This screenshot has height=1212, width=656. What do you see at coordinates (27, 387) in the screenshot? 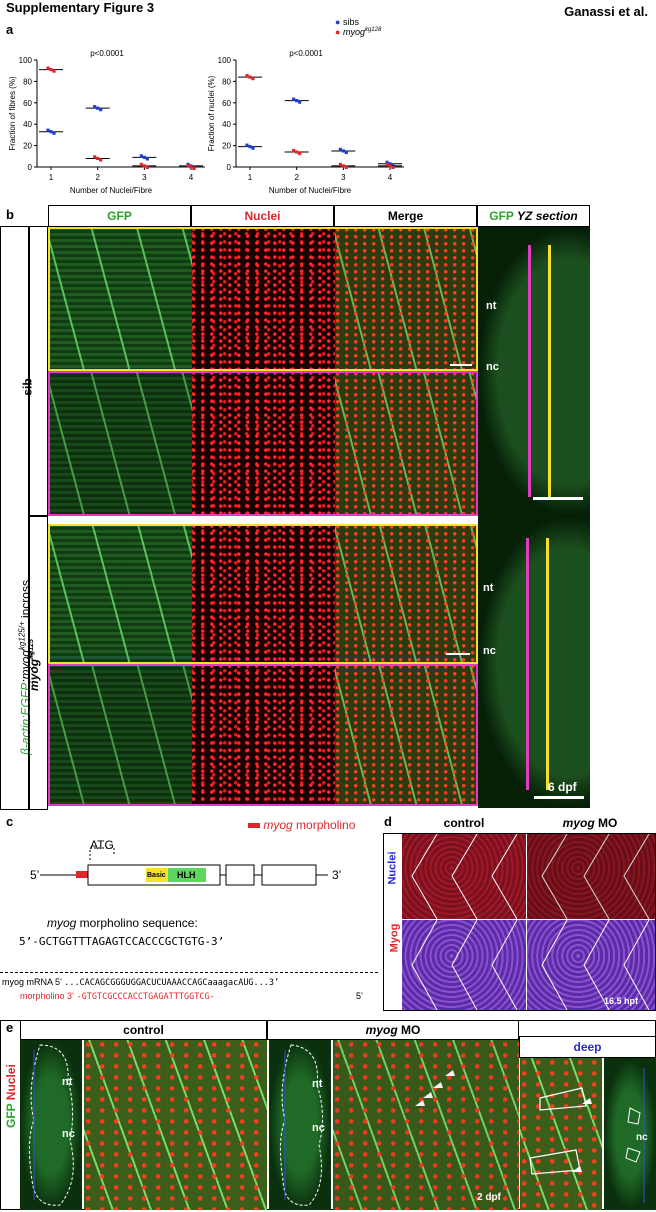
I see `row-sib-label: sib` at bounding box center [27, 387].